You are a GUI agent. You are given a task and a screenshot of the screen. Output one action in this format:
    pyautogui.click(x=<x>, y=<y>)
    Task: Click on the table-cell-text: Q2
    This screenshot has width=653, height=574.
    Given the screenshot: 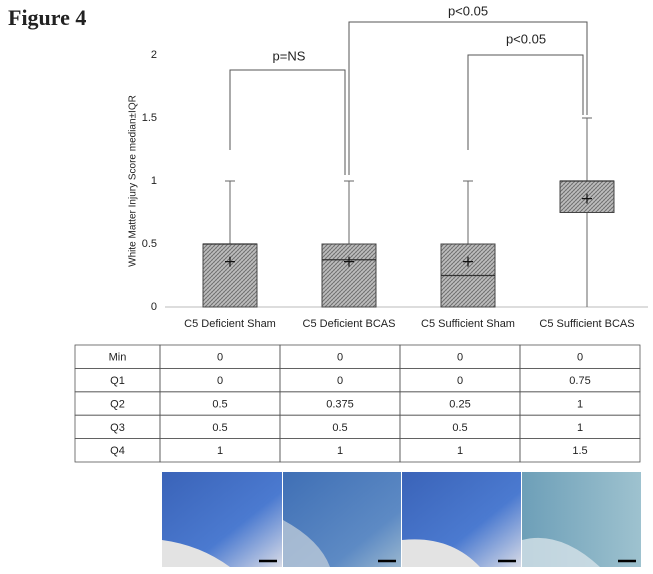 What is the action you would take?
    pyautogui.click(x=117, y=404)
    